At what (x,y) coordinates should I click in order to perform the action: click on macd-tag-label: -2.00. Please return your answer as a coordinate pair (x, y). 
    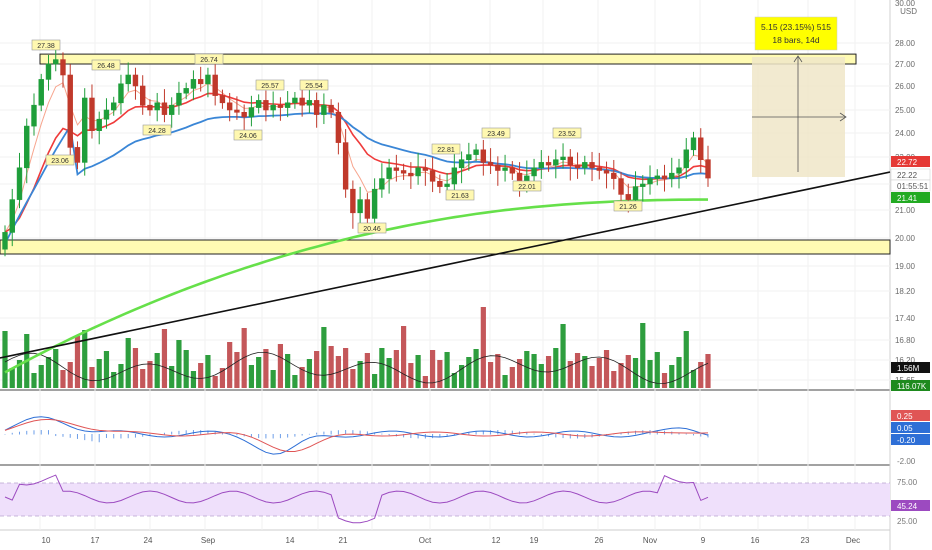
    Looking at the image, I should click on (906, 461).